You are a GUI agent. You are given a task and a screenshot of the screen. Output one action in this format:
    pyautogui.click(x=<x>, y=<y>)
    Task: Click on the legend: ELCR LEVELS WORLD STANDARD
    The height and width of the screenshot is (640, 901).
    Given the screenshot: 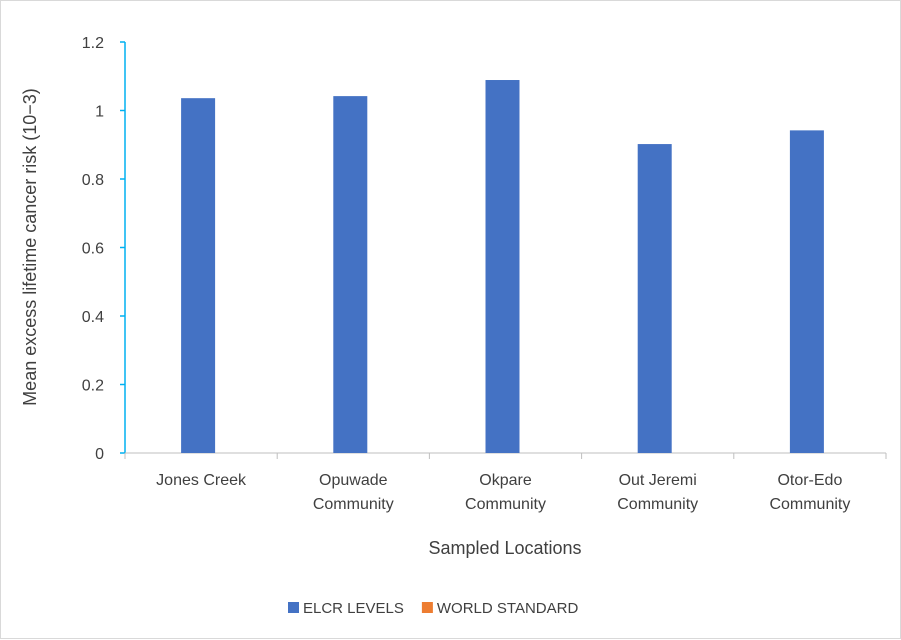 What is the action you would take?
    pyautogui.click(x=433, y=608)
    